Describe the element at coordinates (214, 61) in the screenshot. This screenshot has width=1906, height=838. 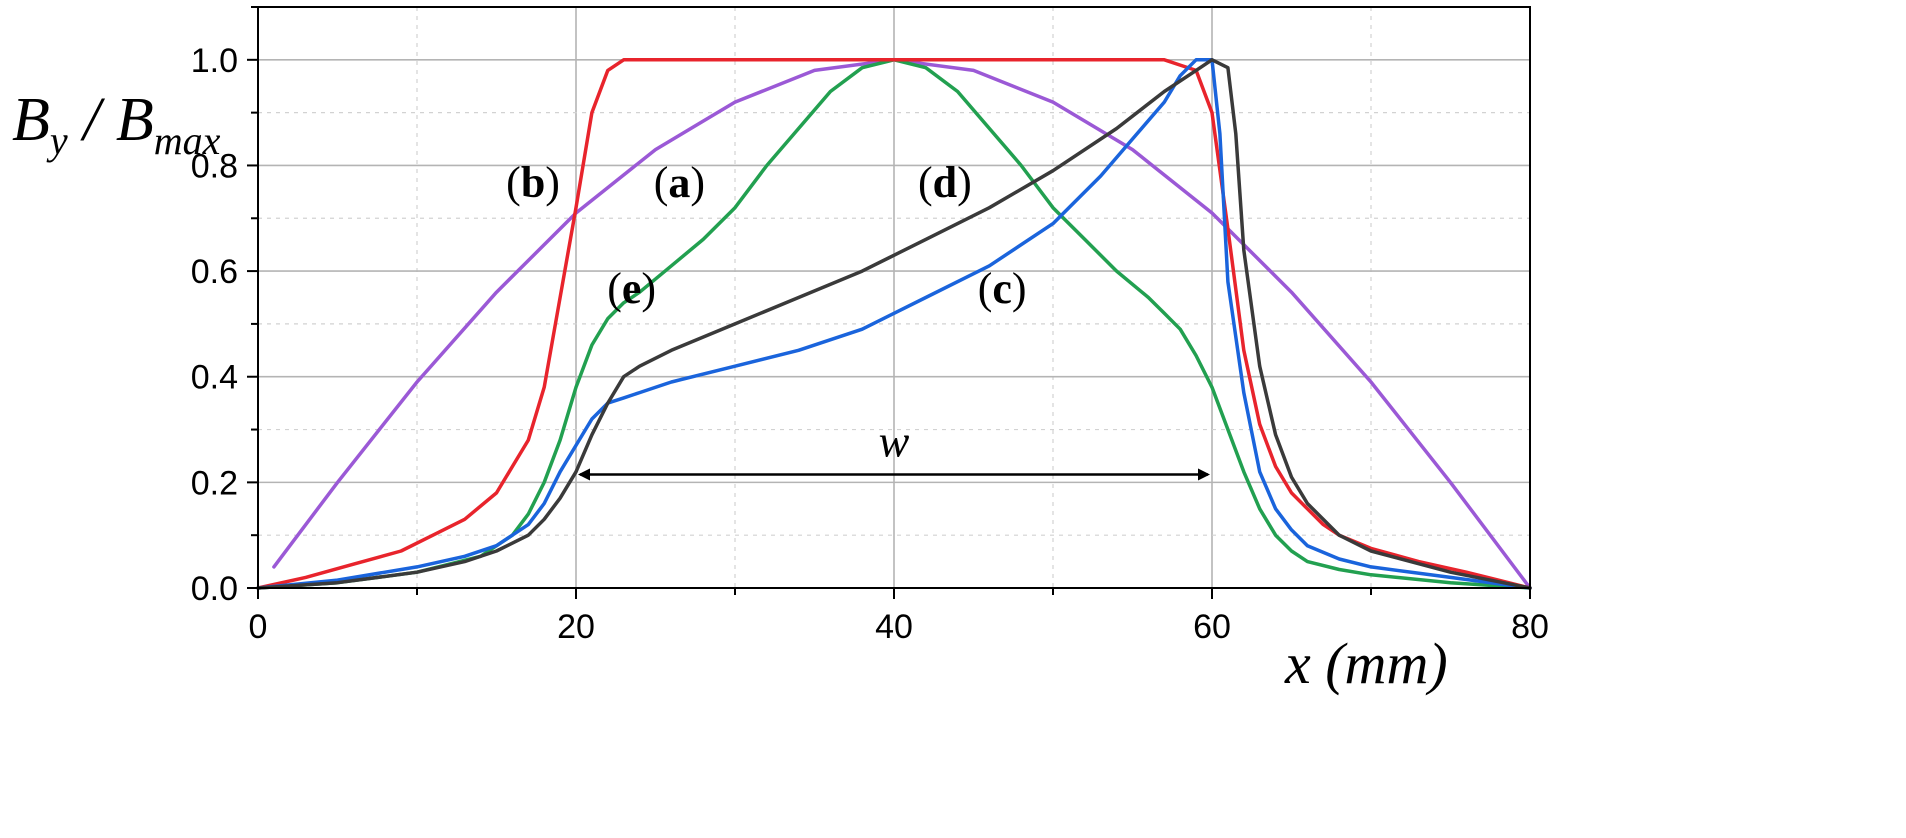
I see `y-tick-label: 1.0` at that location.